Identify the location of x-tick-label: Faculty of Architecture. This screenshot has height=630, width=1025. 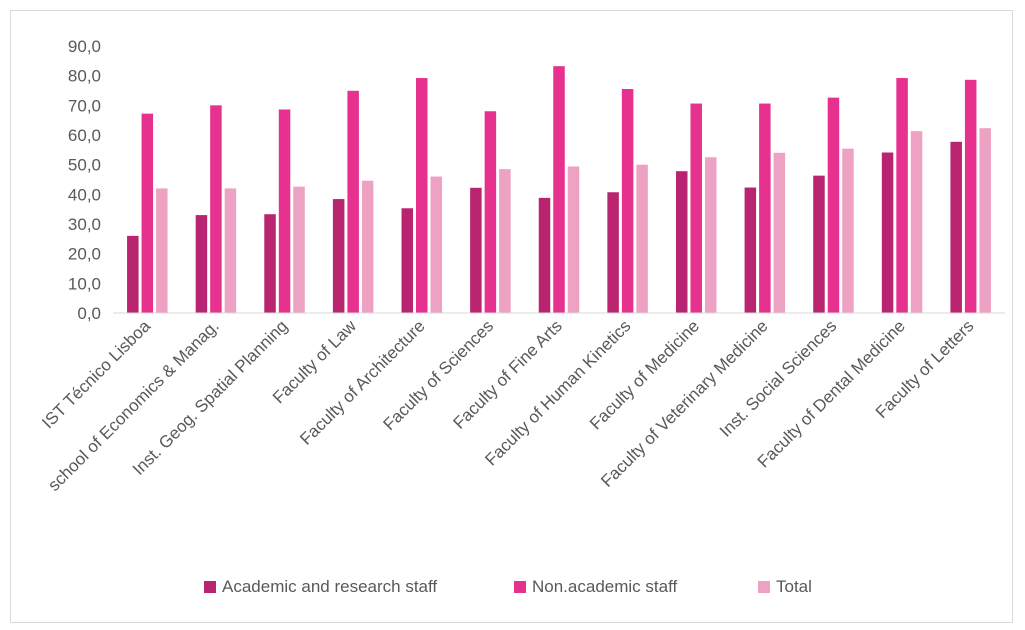
(362, 382).